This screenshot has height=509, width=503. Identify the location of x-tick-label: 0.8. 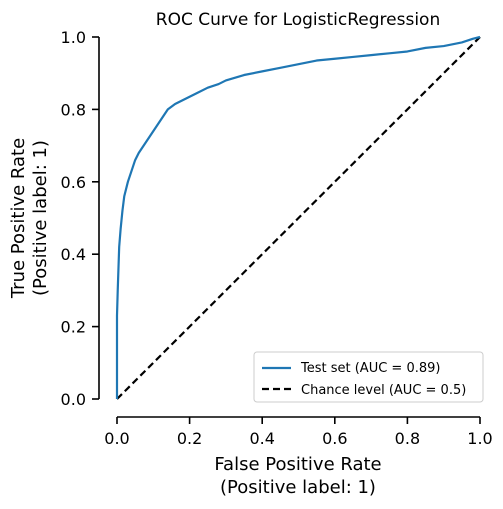
(407, 438).